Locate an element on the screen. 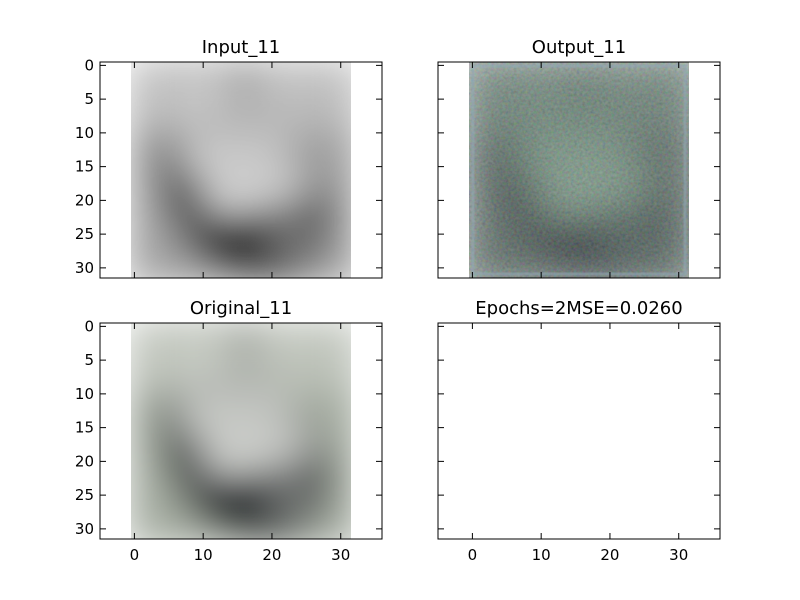  subplot-title: Original_11 is located at coordinates (241, 308).